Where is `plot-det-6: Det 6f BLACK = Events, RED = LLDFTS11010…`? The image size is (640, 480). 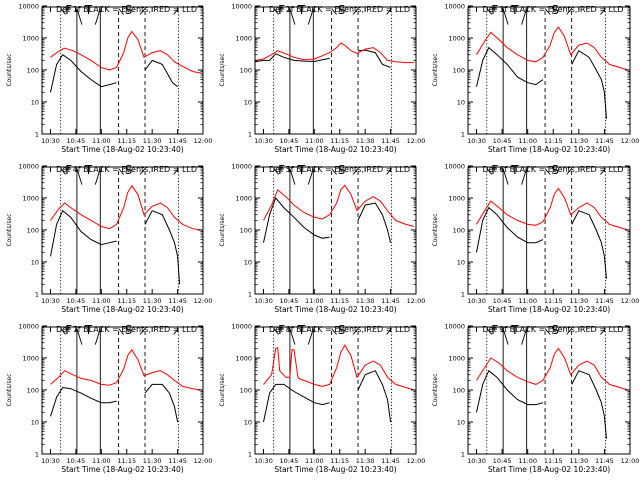 plot-det-6: Det 6f BLACK = Events, RED = LLDFTS11010… is located at coordinates (535, 239).